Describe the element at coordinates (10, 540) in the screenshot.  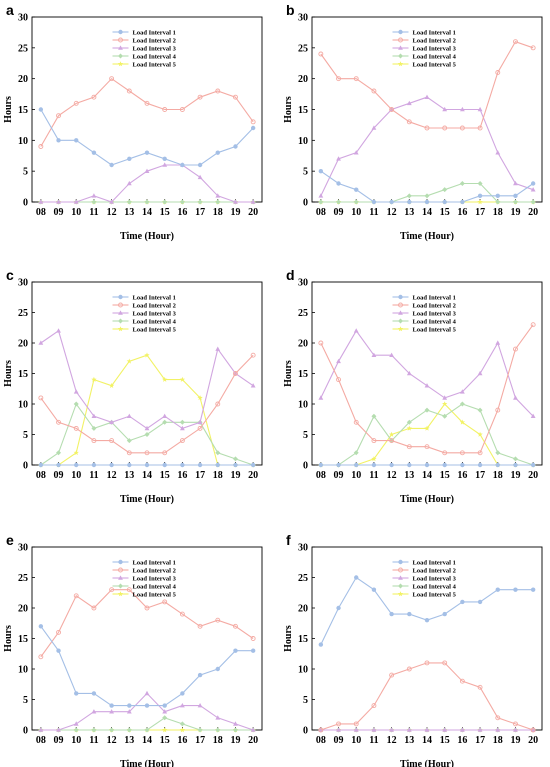
I see `panel-label: e` at that location.